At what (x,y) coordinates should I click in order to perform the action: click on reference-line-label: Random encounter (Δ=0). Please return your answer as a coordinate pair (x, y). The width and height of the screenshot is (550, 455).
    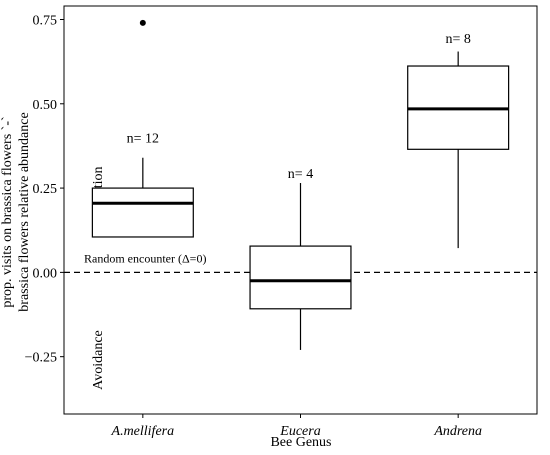
    Looking at the image, I should click on (145, 258).